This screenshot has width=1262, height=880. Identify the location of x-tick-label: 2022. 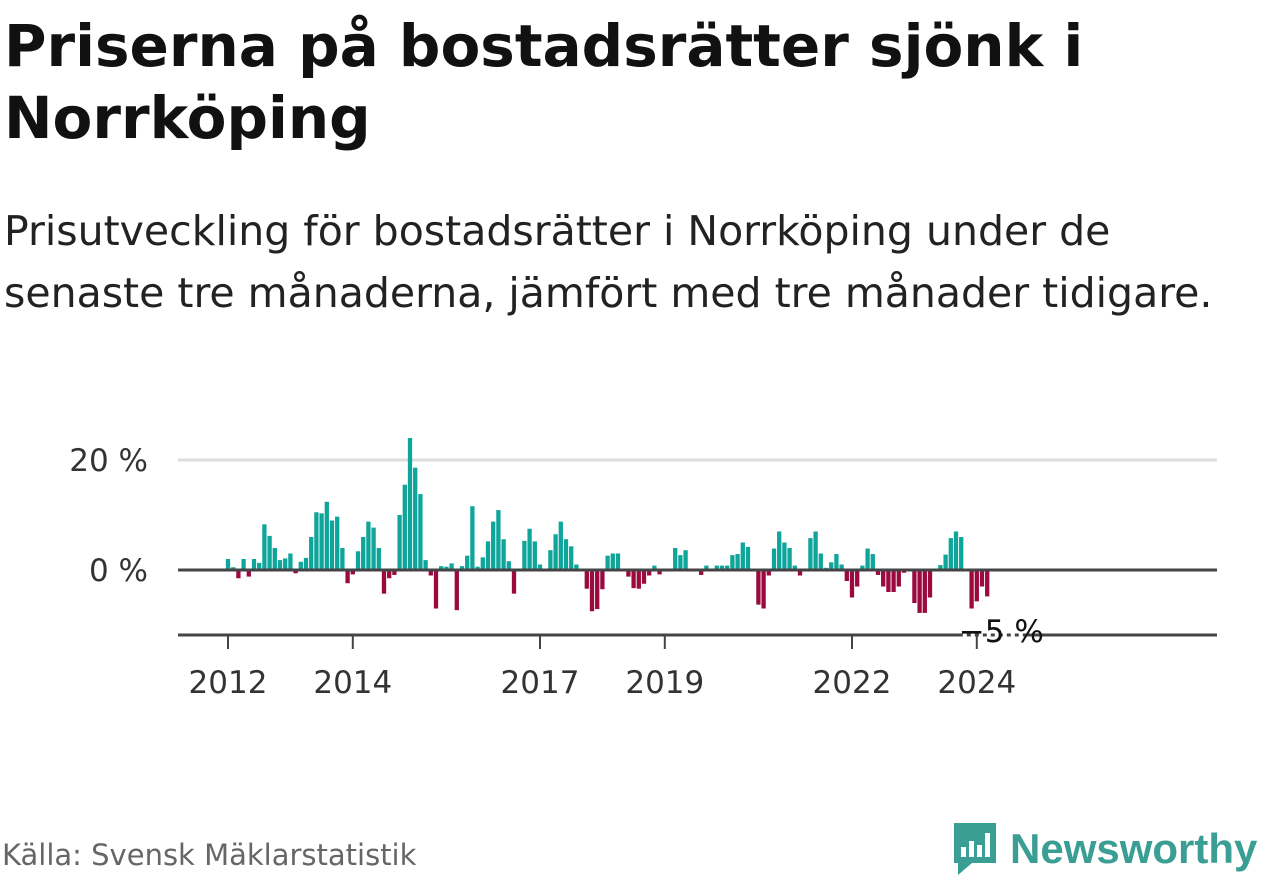
(852, 683).